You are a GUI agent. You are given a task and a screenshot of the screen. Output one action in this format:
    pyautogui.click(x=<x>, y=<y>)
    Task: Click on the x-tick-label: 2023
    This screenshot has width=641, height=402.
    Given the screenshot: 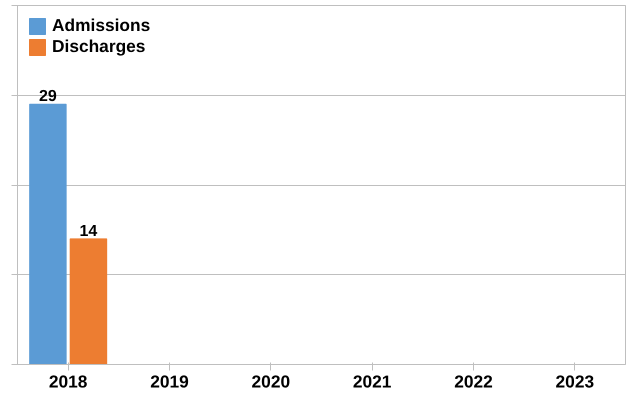 What is the action you would take?
    pyautogui.click(x=575, y=382)
    